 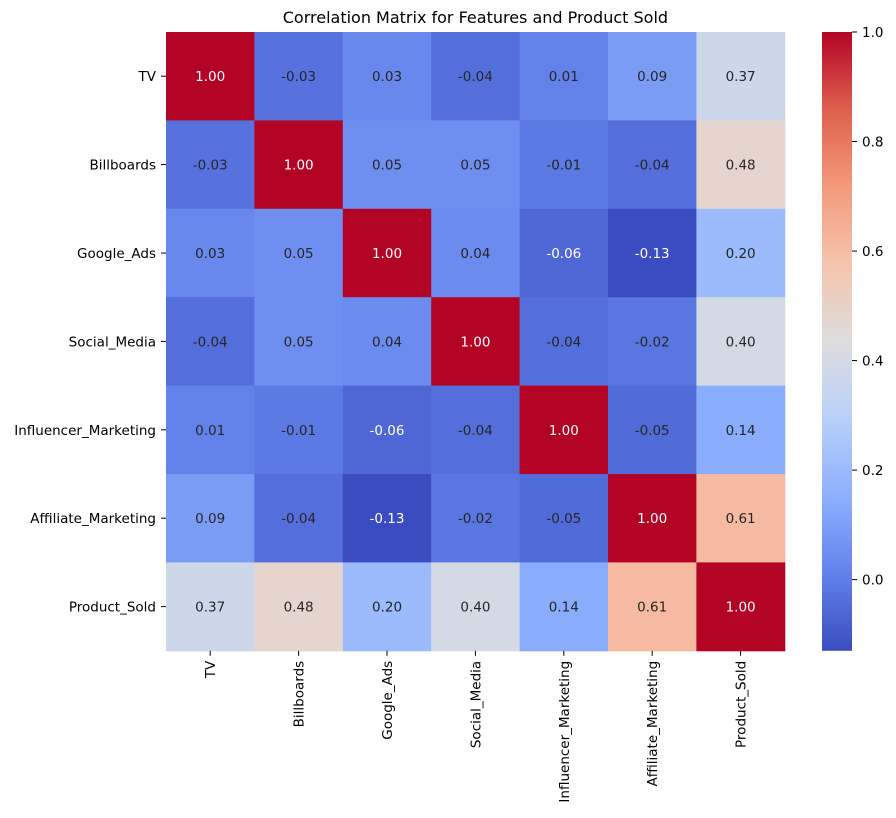 I want to click on cell-label-5-1: -0.04, so click(x=298, y=519).